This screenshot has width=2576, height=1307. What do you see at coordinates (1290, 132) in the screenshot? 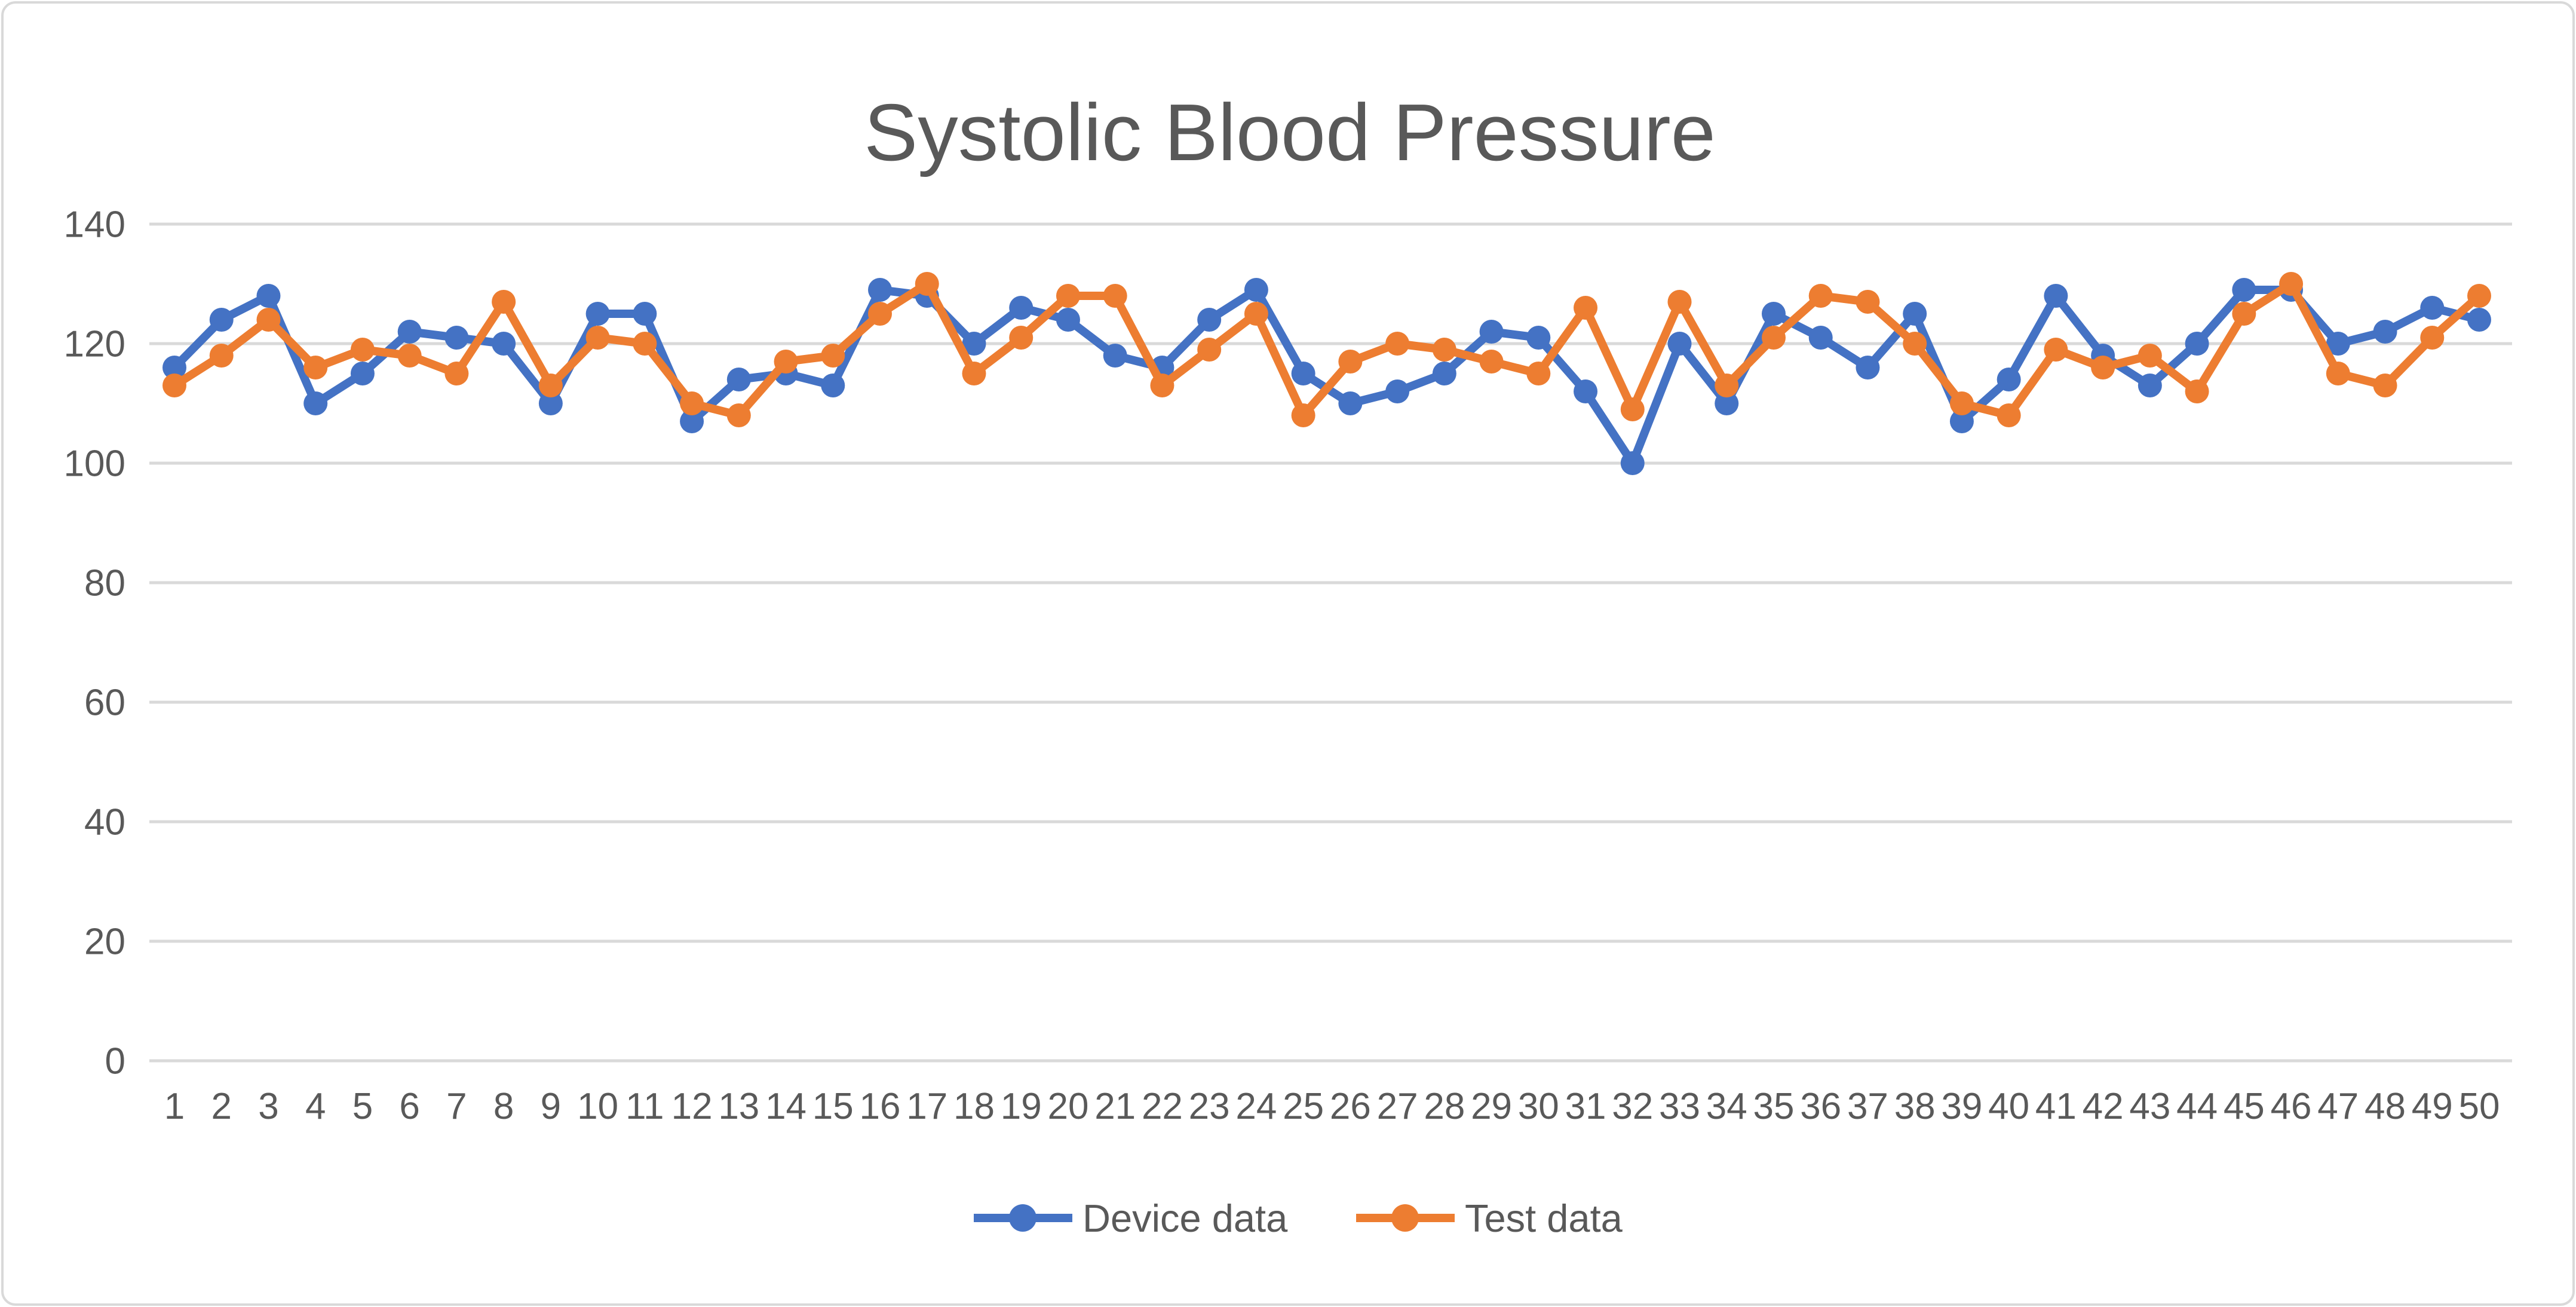
I see `chart-title: Systolic Blood Pressure` at bounding box center [1290, 132].